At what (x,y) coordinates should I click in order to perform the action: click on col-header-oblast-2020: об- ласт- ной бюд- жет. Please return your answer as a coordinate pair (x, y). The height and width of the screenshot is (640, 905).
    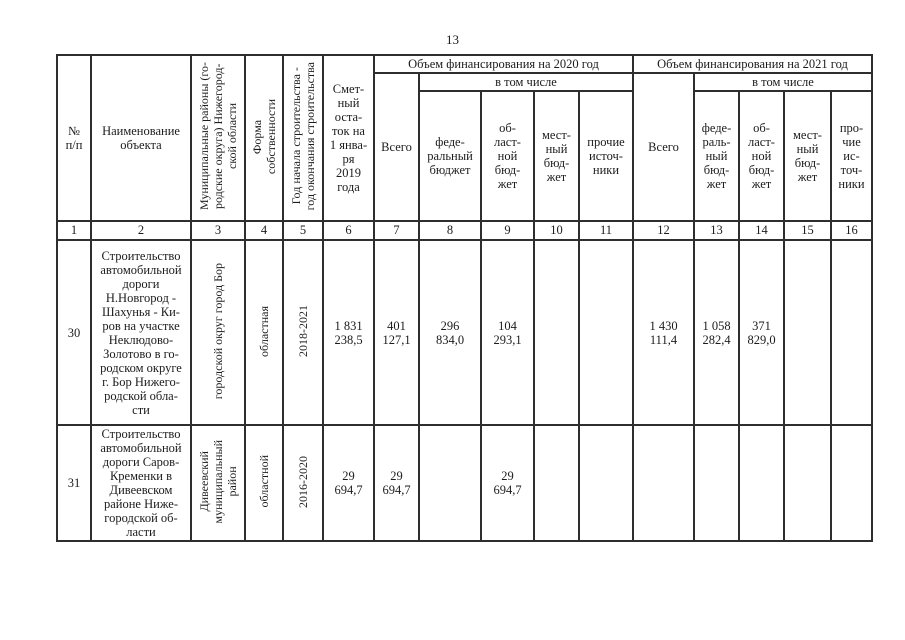
    Looking at the image, I should click on (507, 156).